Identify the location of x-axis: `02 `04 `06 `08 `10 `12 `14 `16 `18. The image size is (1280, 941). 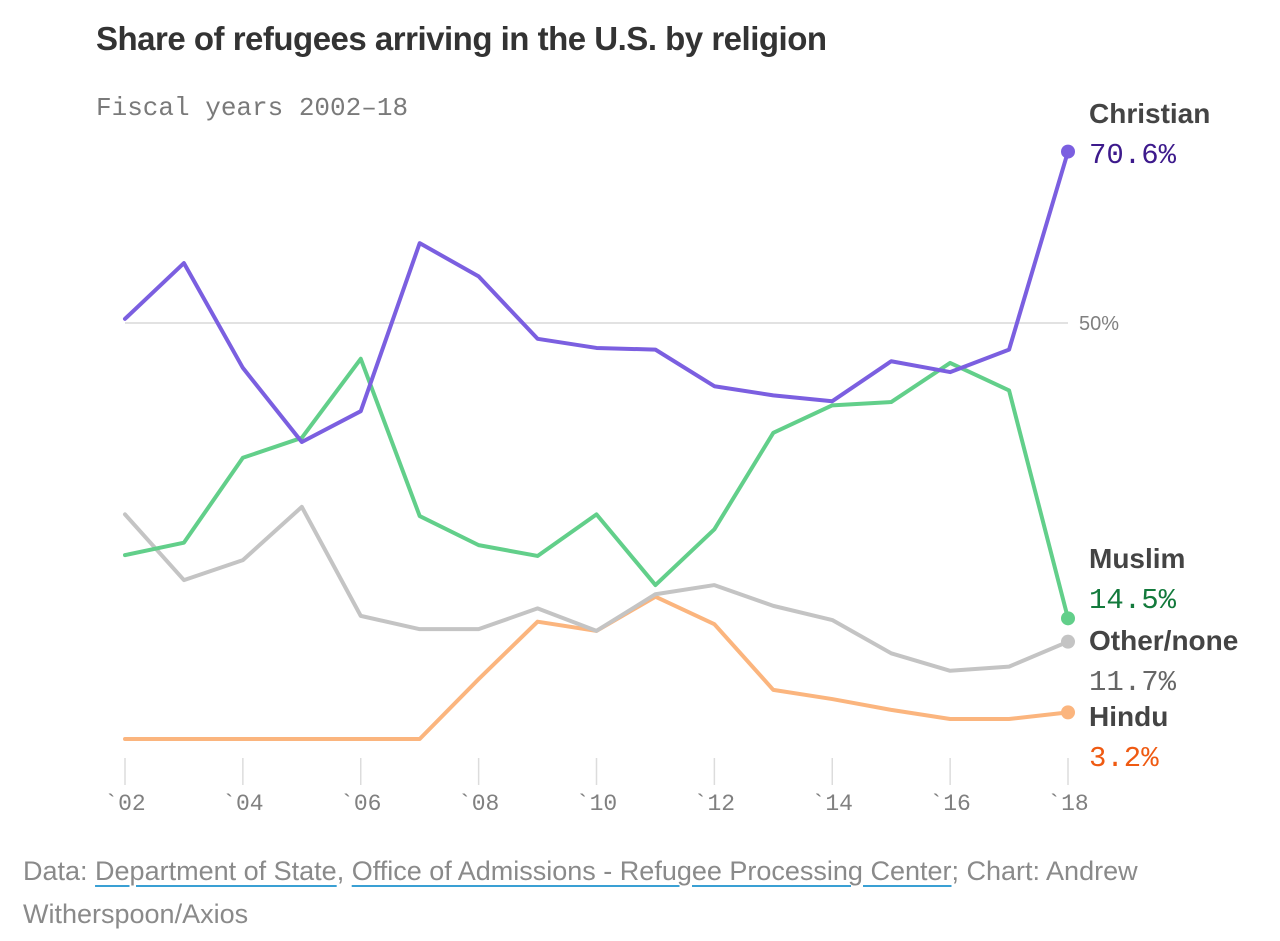
(596, 787).